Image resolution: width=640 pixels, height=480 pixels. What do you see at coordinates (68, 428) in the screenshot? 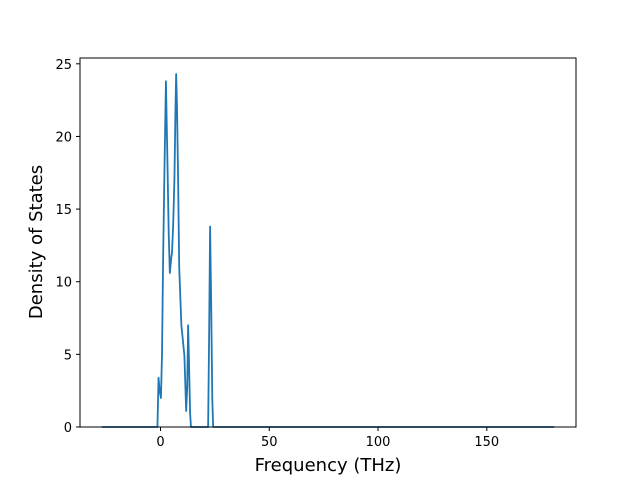
I see `y-tick-label: 0` at bounding box center [68, 428].